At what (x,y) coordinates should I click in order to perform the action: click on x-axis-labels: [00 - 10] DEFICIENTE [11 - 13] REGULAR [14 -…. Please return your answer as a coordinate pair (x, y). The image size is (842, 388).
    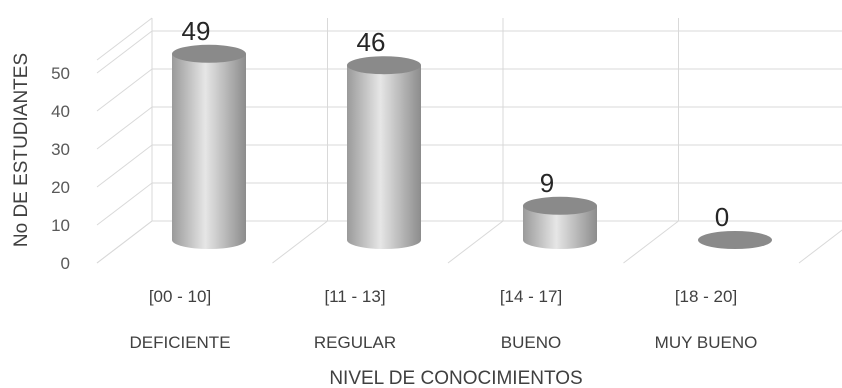
    Looking at the image, I should click on (443, 319).